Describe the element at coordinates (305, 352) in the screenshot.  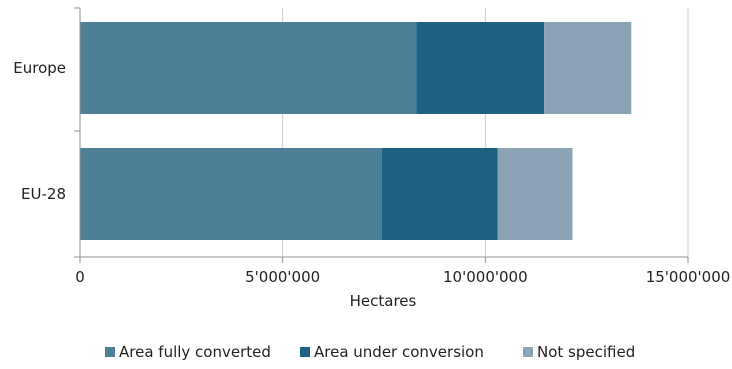
I see `legend-swatch-area-under-conversion` at that location.